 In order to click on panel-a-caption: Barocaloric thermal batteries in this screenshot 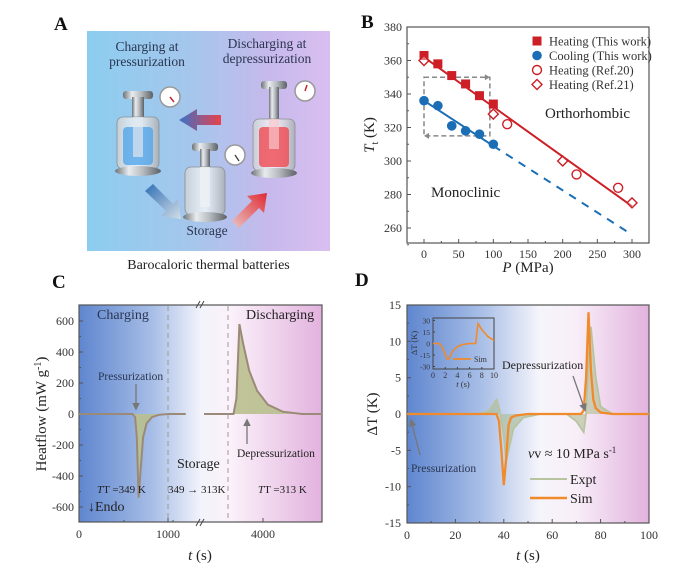, I will do `click(208, 265)`.